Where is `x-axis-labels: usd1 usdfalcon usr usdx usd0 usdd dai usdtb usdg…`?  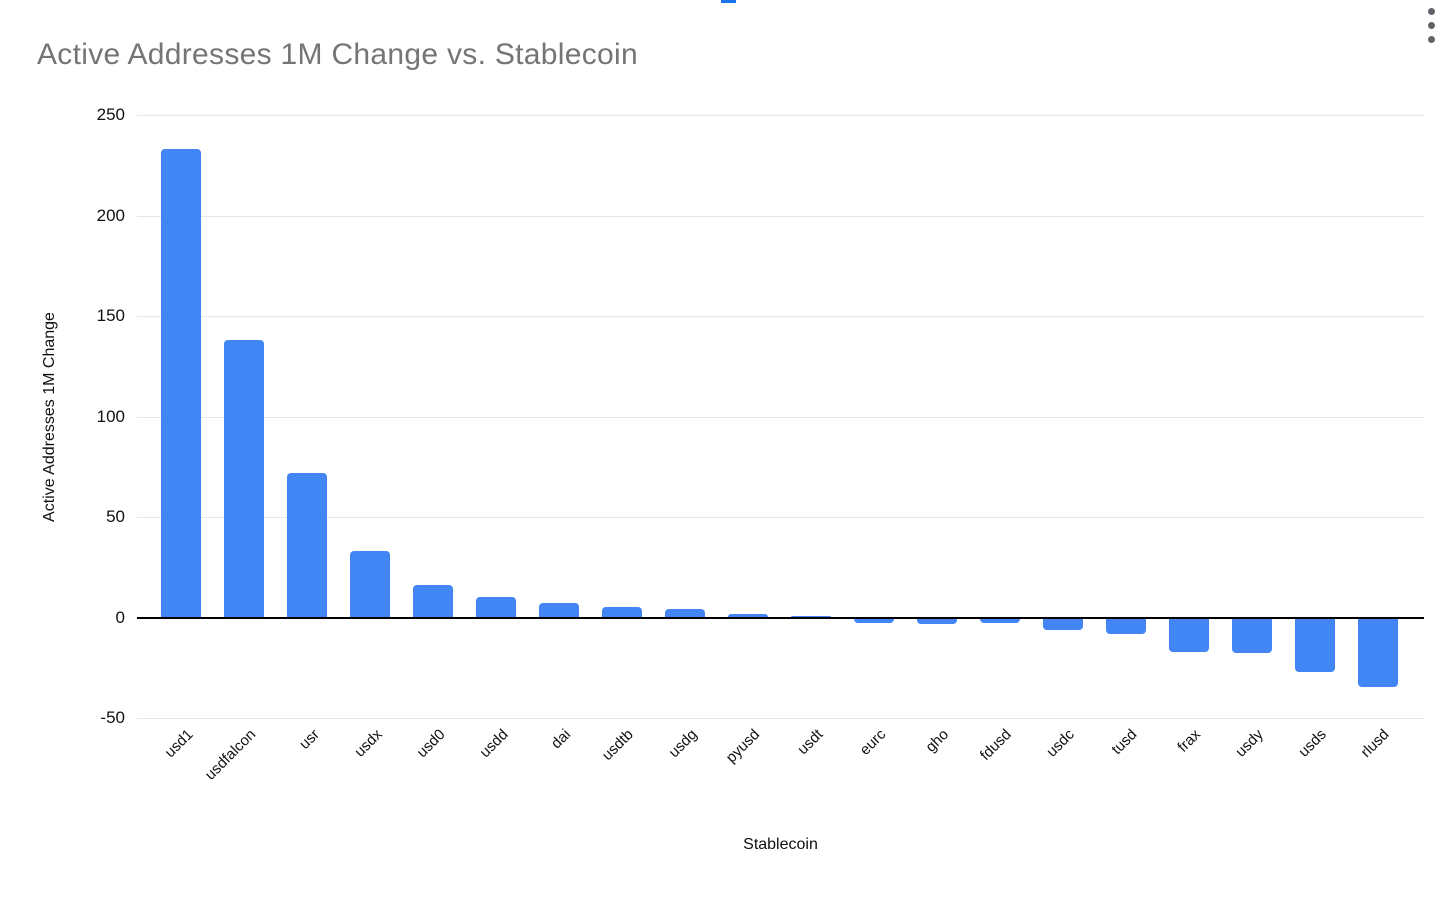
x-axis-labels: usd1 usdfalcon usr usdx usd0 usdd dai usdtb usdg… is located at coordinates (779, 773).